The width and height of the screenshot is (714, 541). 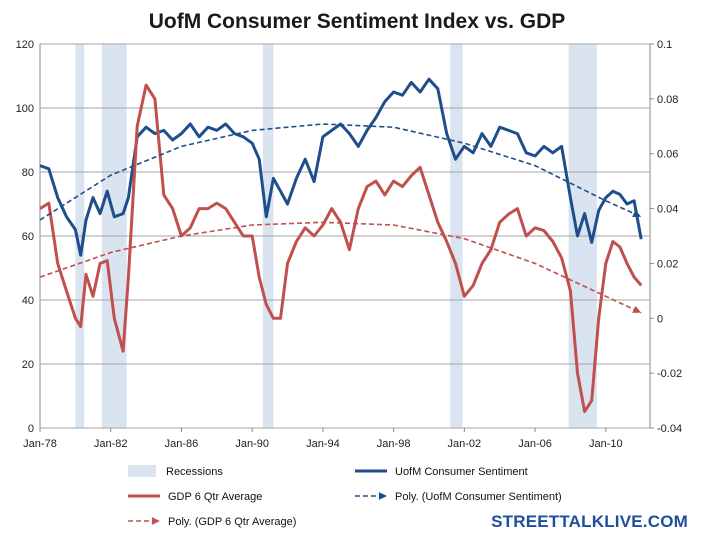 I want to click on y-right-tick-label: 0.1, so click(x=664, y=45).